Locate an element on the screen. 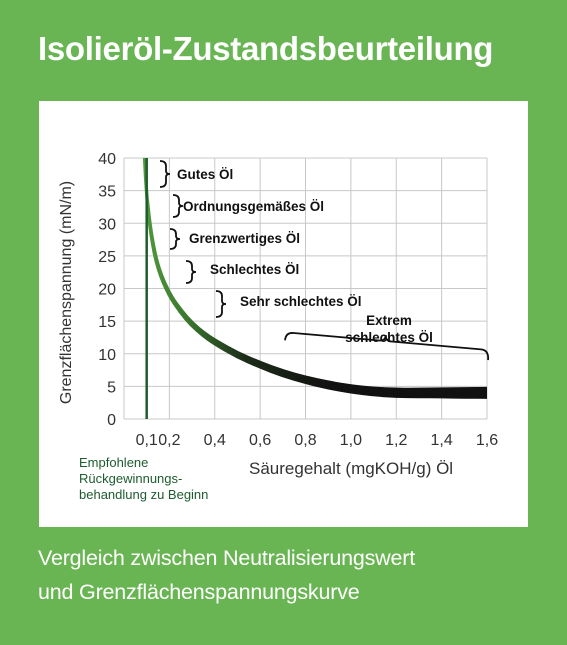  caption-line-1: Vergleich zwischen Neutralisierungswert is located at coordinates (226, 558).